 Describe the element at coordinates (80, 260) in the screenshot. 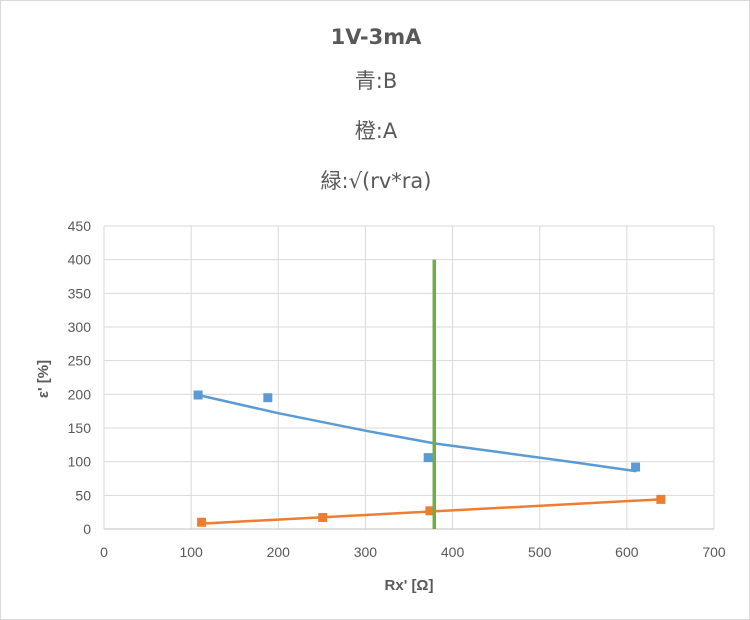

I see `y-tick-label: 400` at that location.